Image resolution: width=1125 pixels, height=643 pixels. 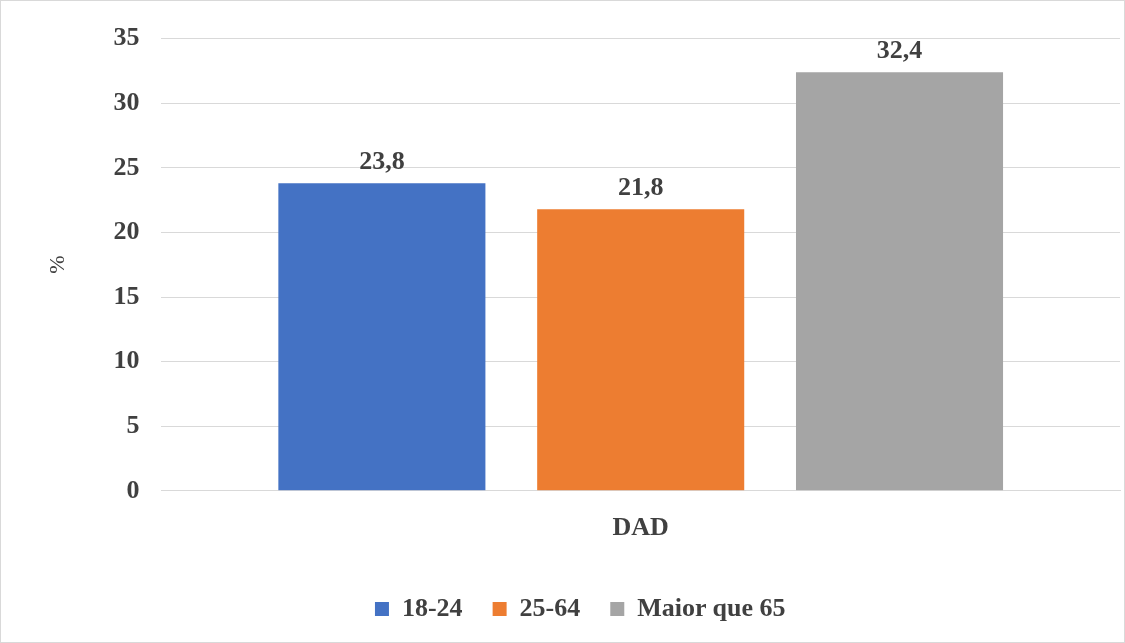 What do you see at coordinates (126, 295) in the screenshot?
I see `y-tick-label: 15` at bounding box center [126, 295].